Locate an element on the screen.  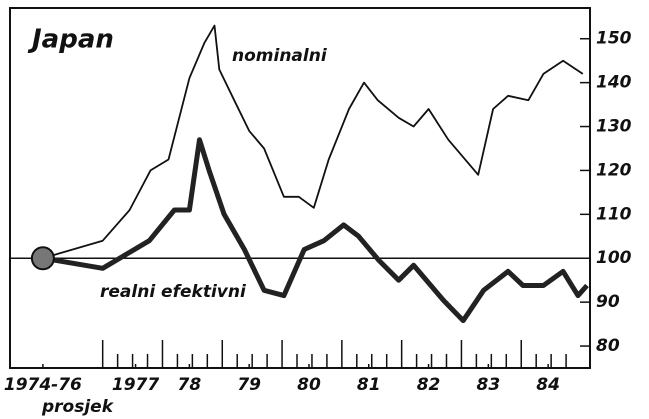
x-tick-label: 81 is located at coordinates (369, 385).